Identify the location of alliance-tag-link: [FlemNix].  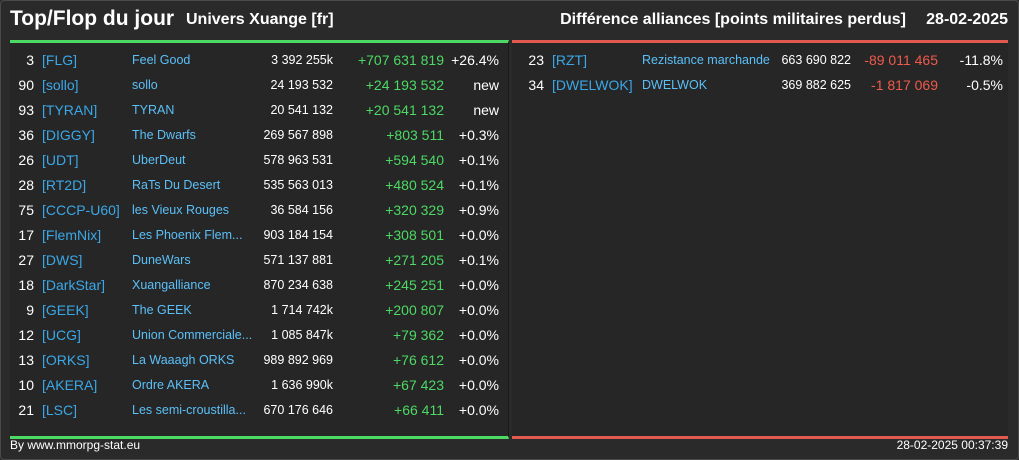
(72, 235).